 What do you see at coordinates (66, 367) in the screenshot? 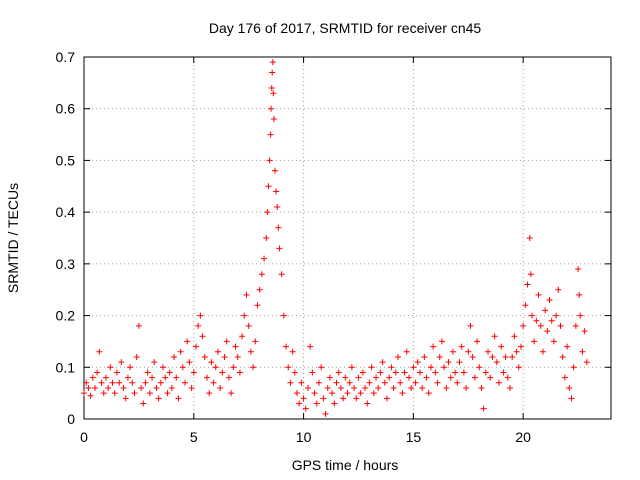
I see `y-tick-label: 0.1` at bounding box center [66, 367].